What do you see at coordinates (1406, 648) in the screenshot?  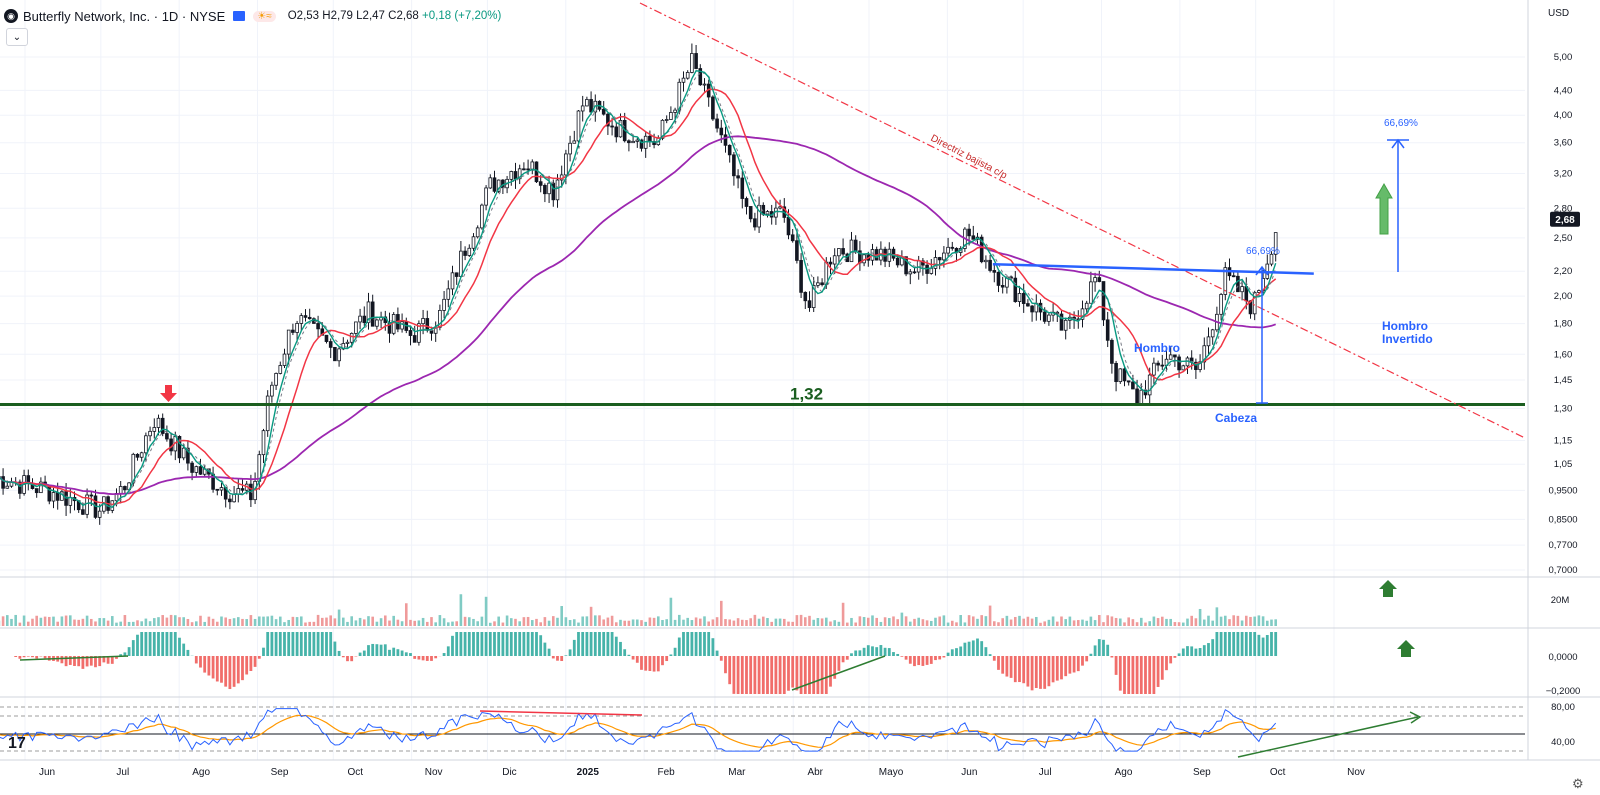 I see `macd-up-arrow-icon` at bounding box center [1406, 648].